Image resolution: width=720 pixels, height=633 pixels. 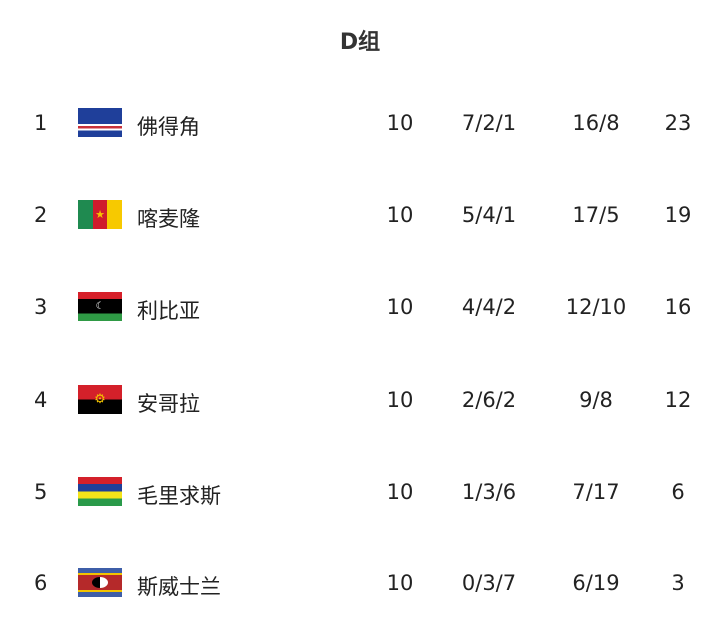 I want to click on team-name: 安哥拉, so click(x=168, y=404).